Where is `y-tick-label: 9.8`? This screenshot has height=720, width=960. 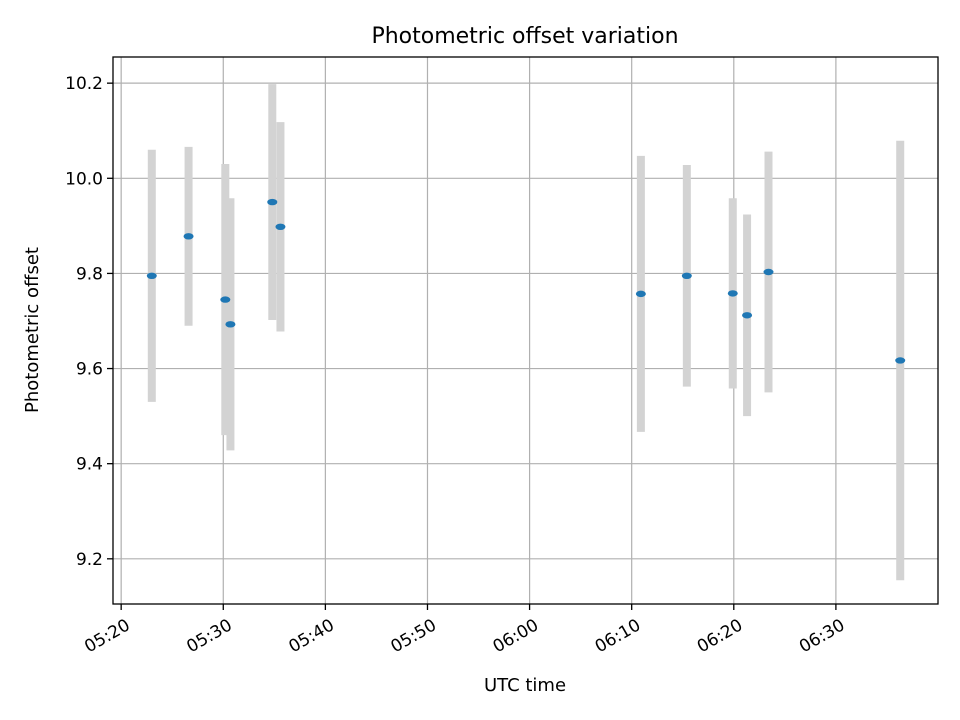 y-tick-label: 9.8 is located at coordinates (89, 274).